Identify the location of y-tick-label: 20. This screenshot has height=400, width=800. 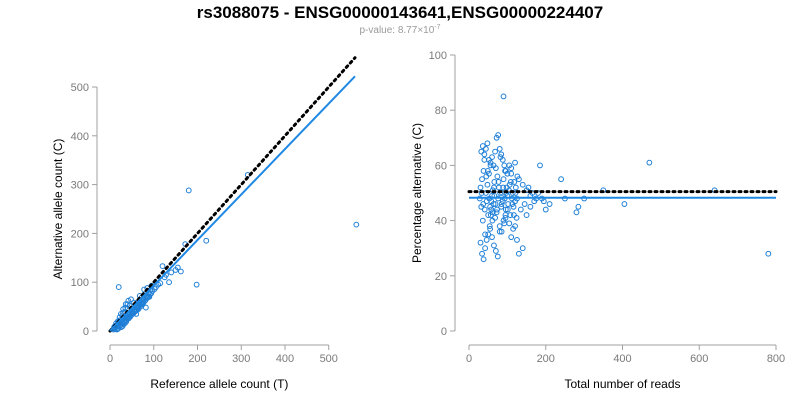
(441, 277).